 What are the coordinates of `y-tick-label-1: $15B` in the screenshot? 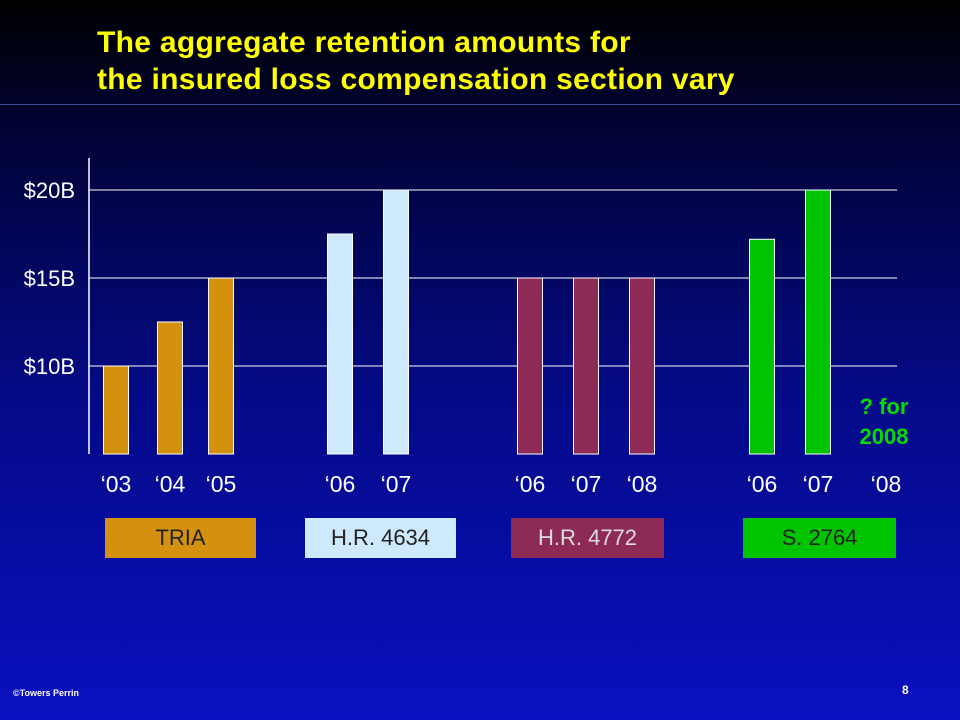 It's located at (49, 278).